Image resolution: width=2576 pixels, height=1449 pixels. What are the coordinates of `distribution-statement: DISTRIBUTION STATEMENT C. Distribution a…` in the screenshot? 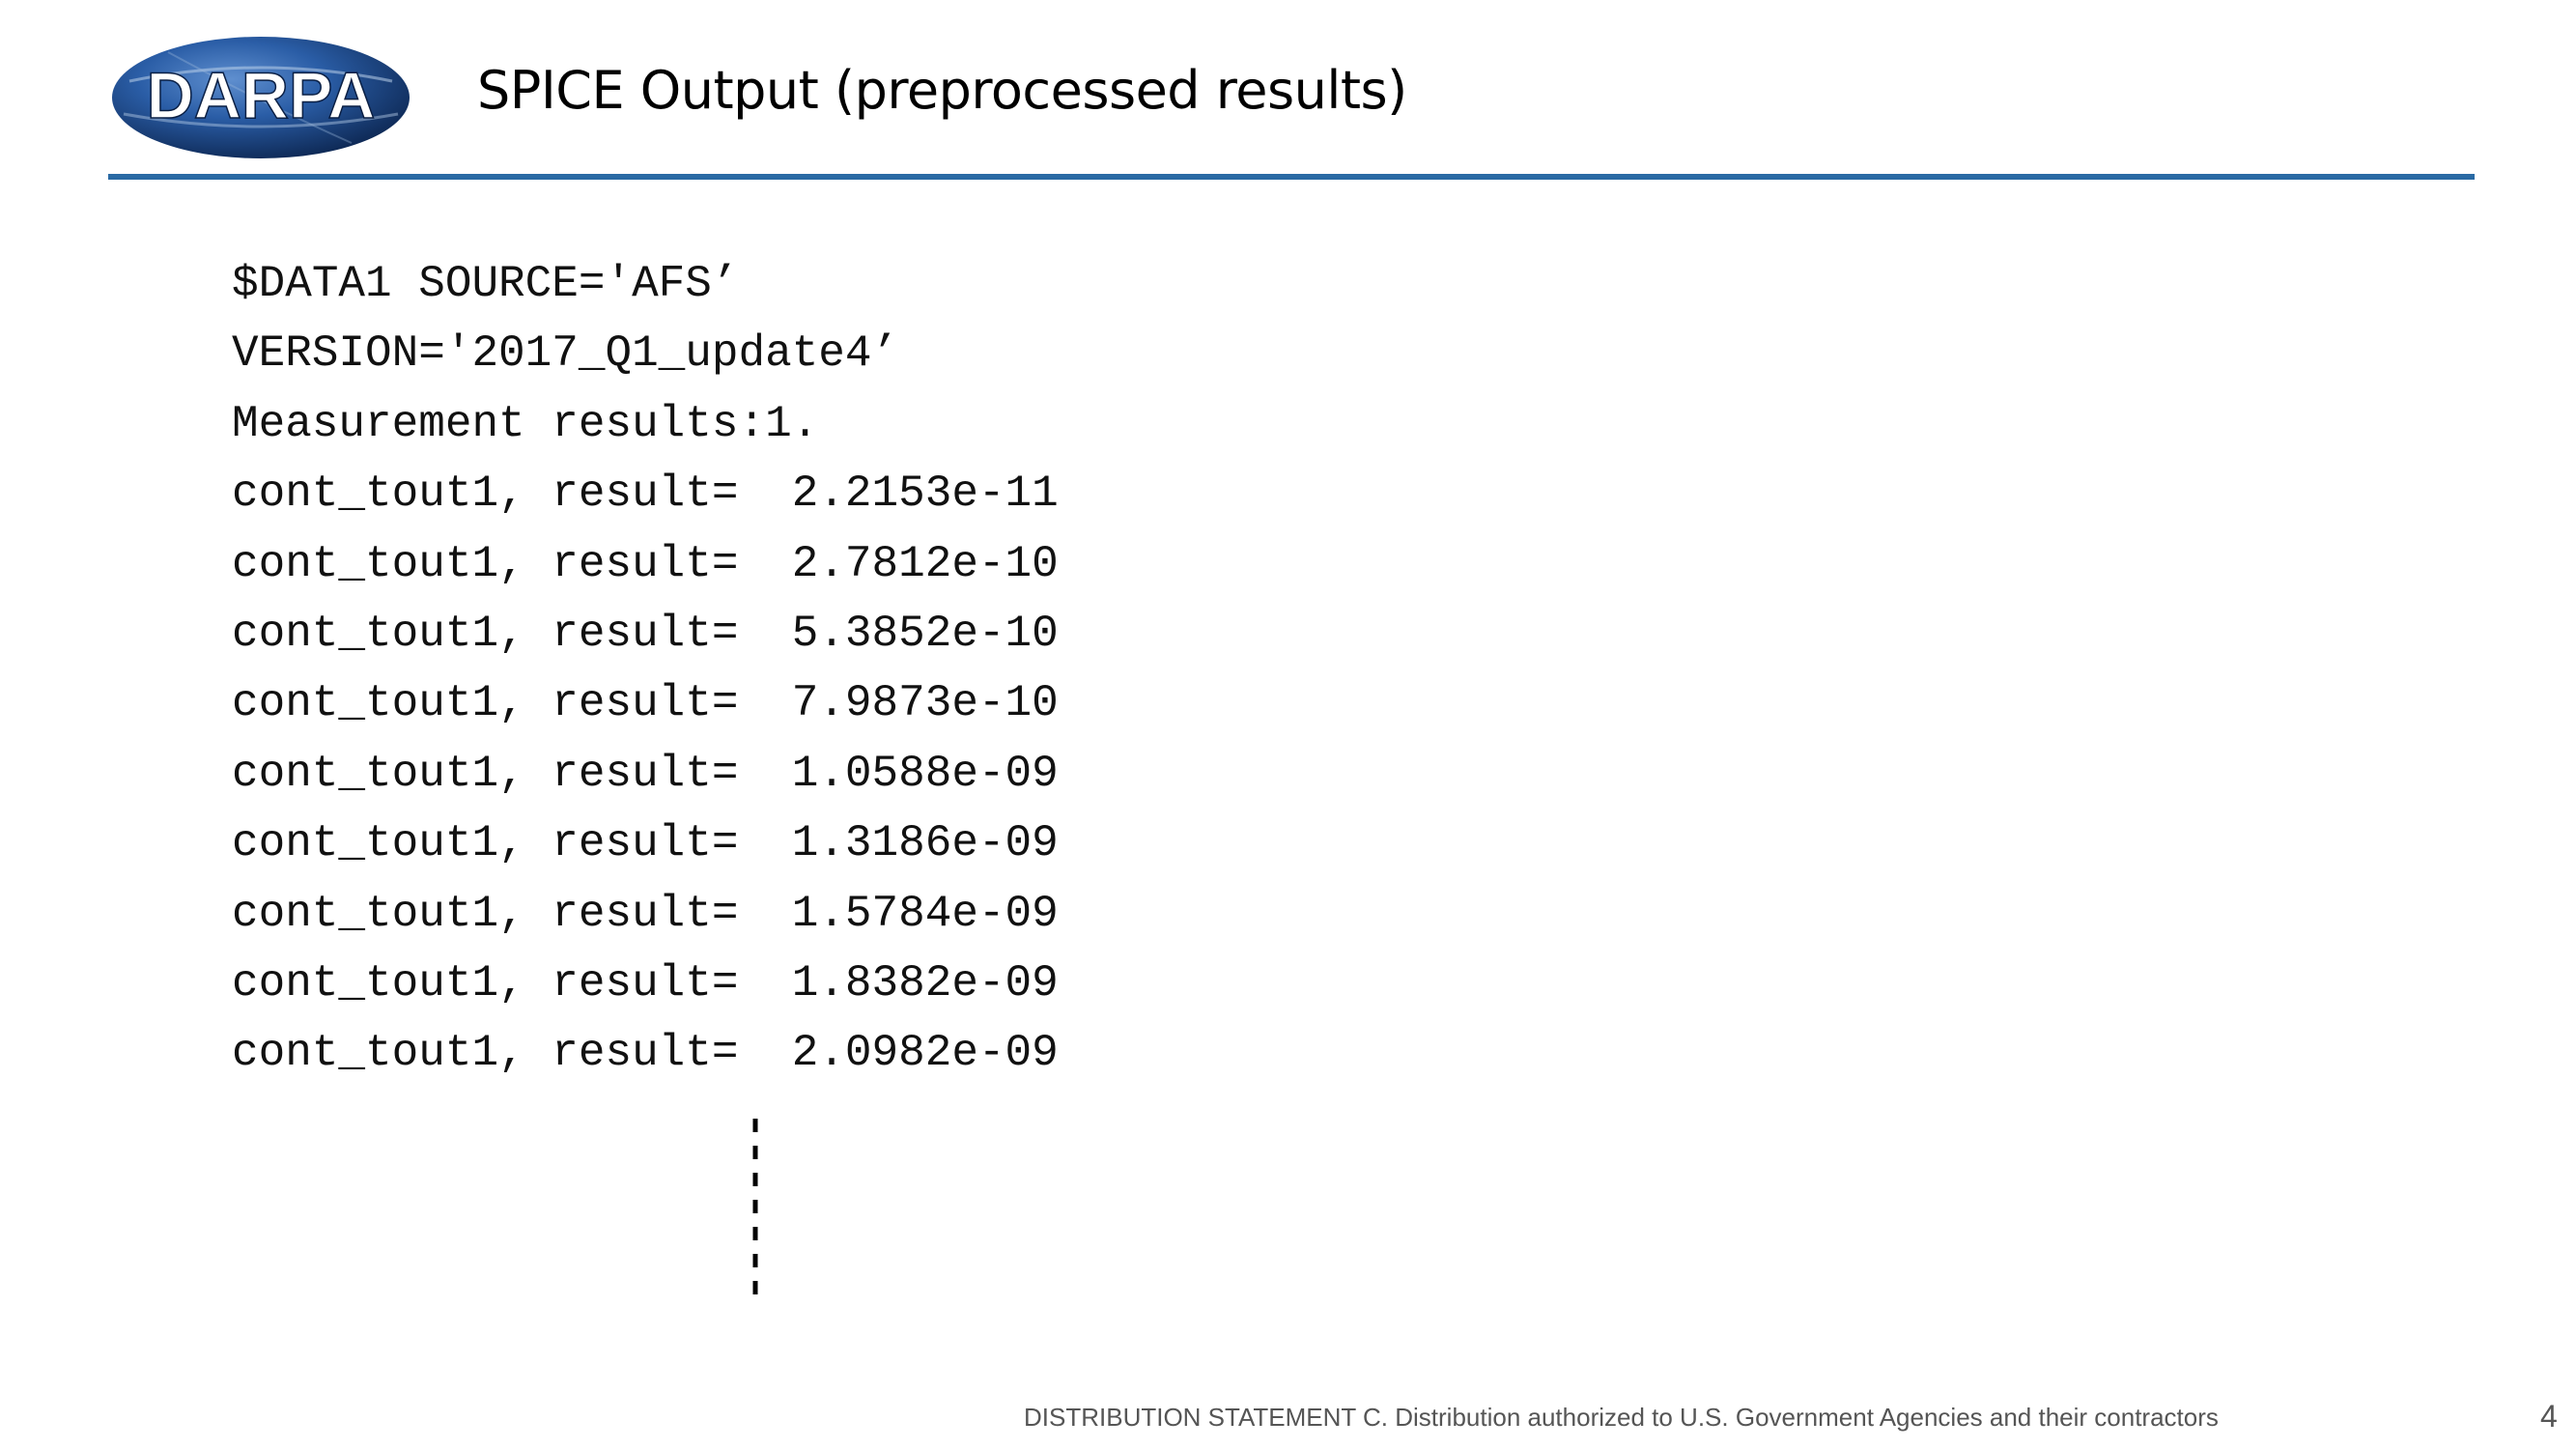 It's located at (1621, 1417).